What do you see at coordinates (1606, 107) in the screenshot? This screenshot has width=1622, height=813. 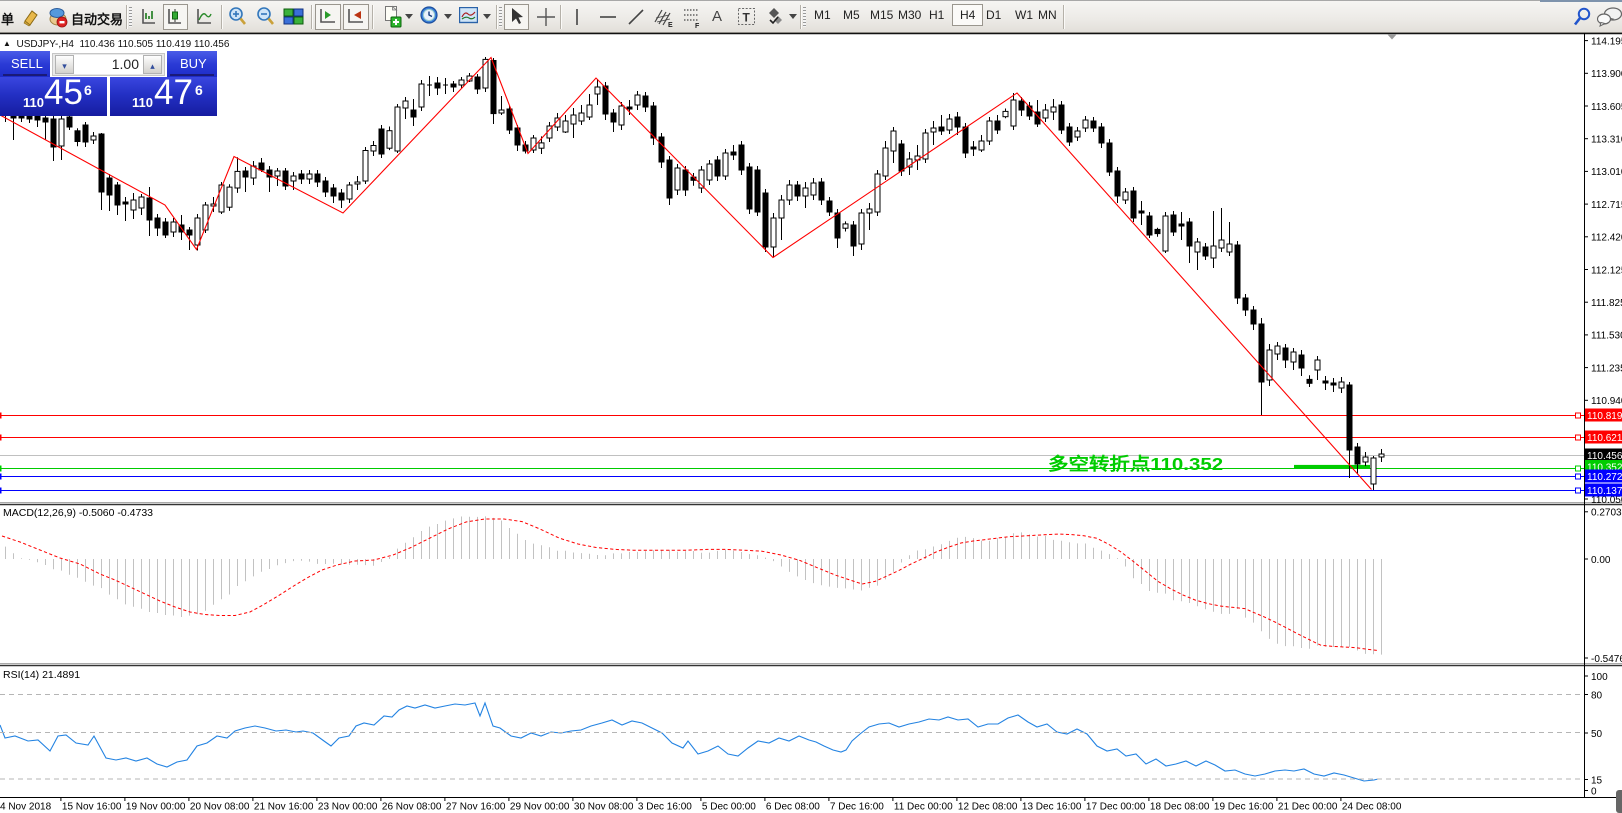 I see `svg-text: 113.605` at bounding box center [1606, 107].